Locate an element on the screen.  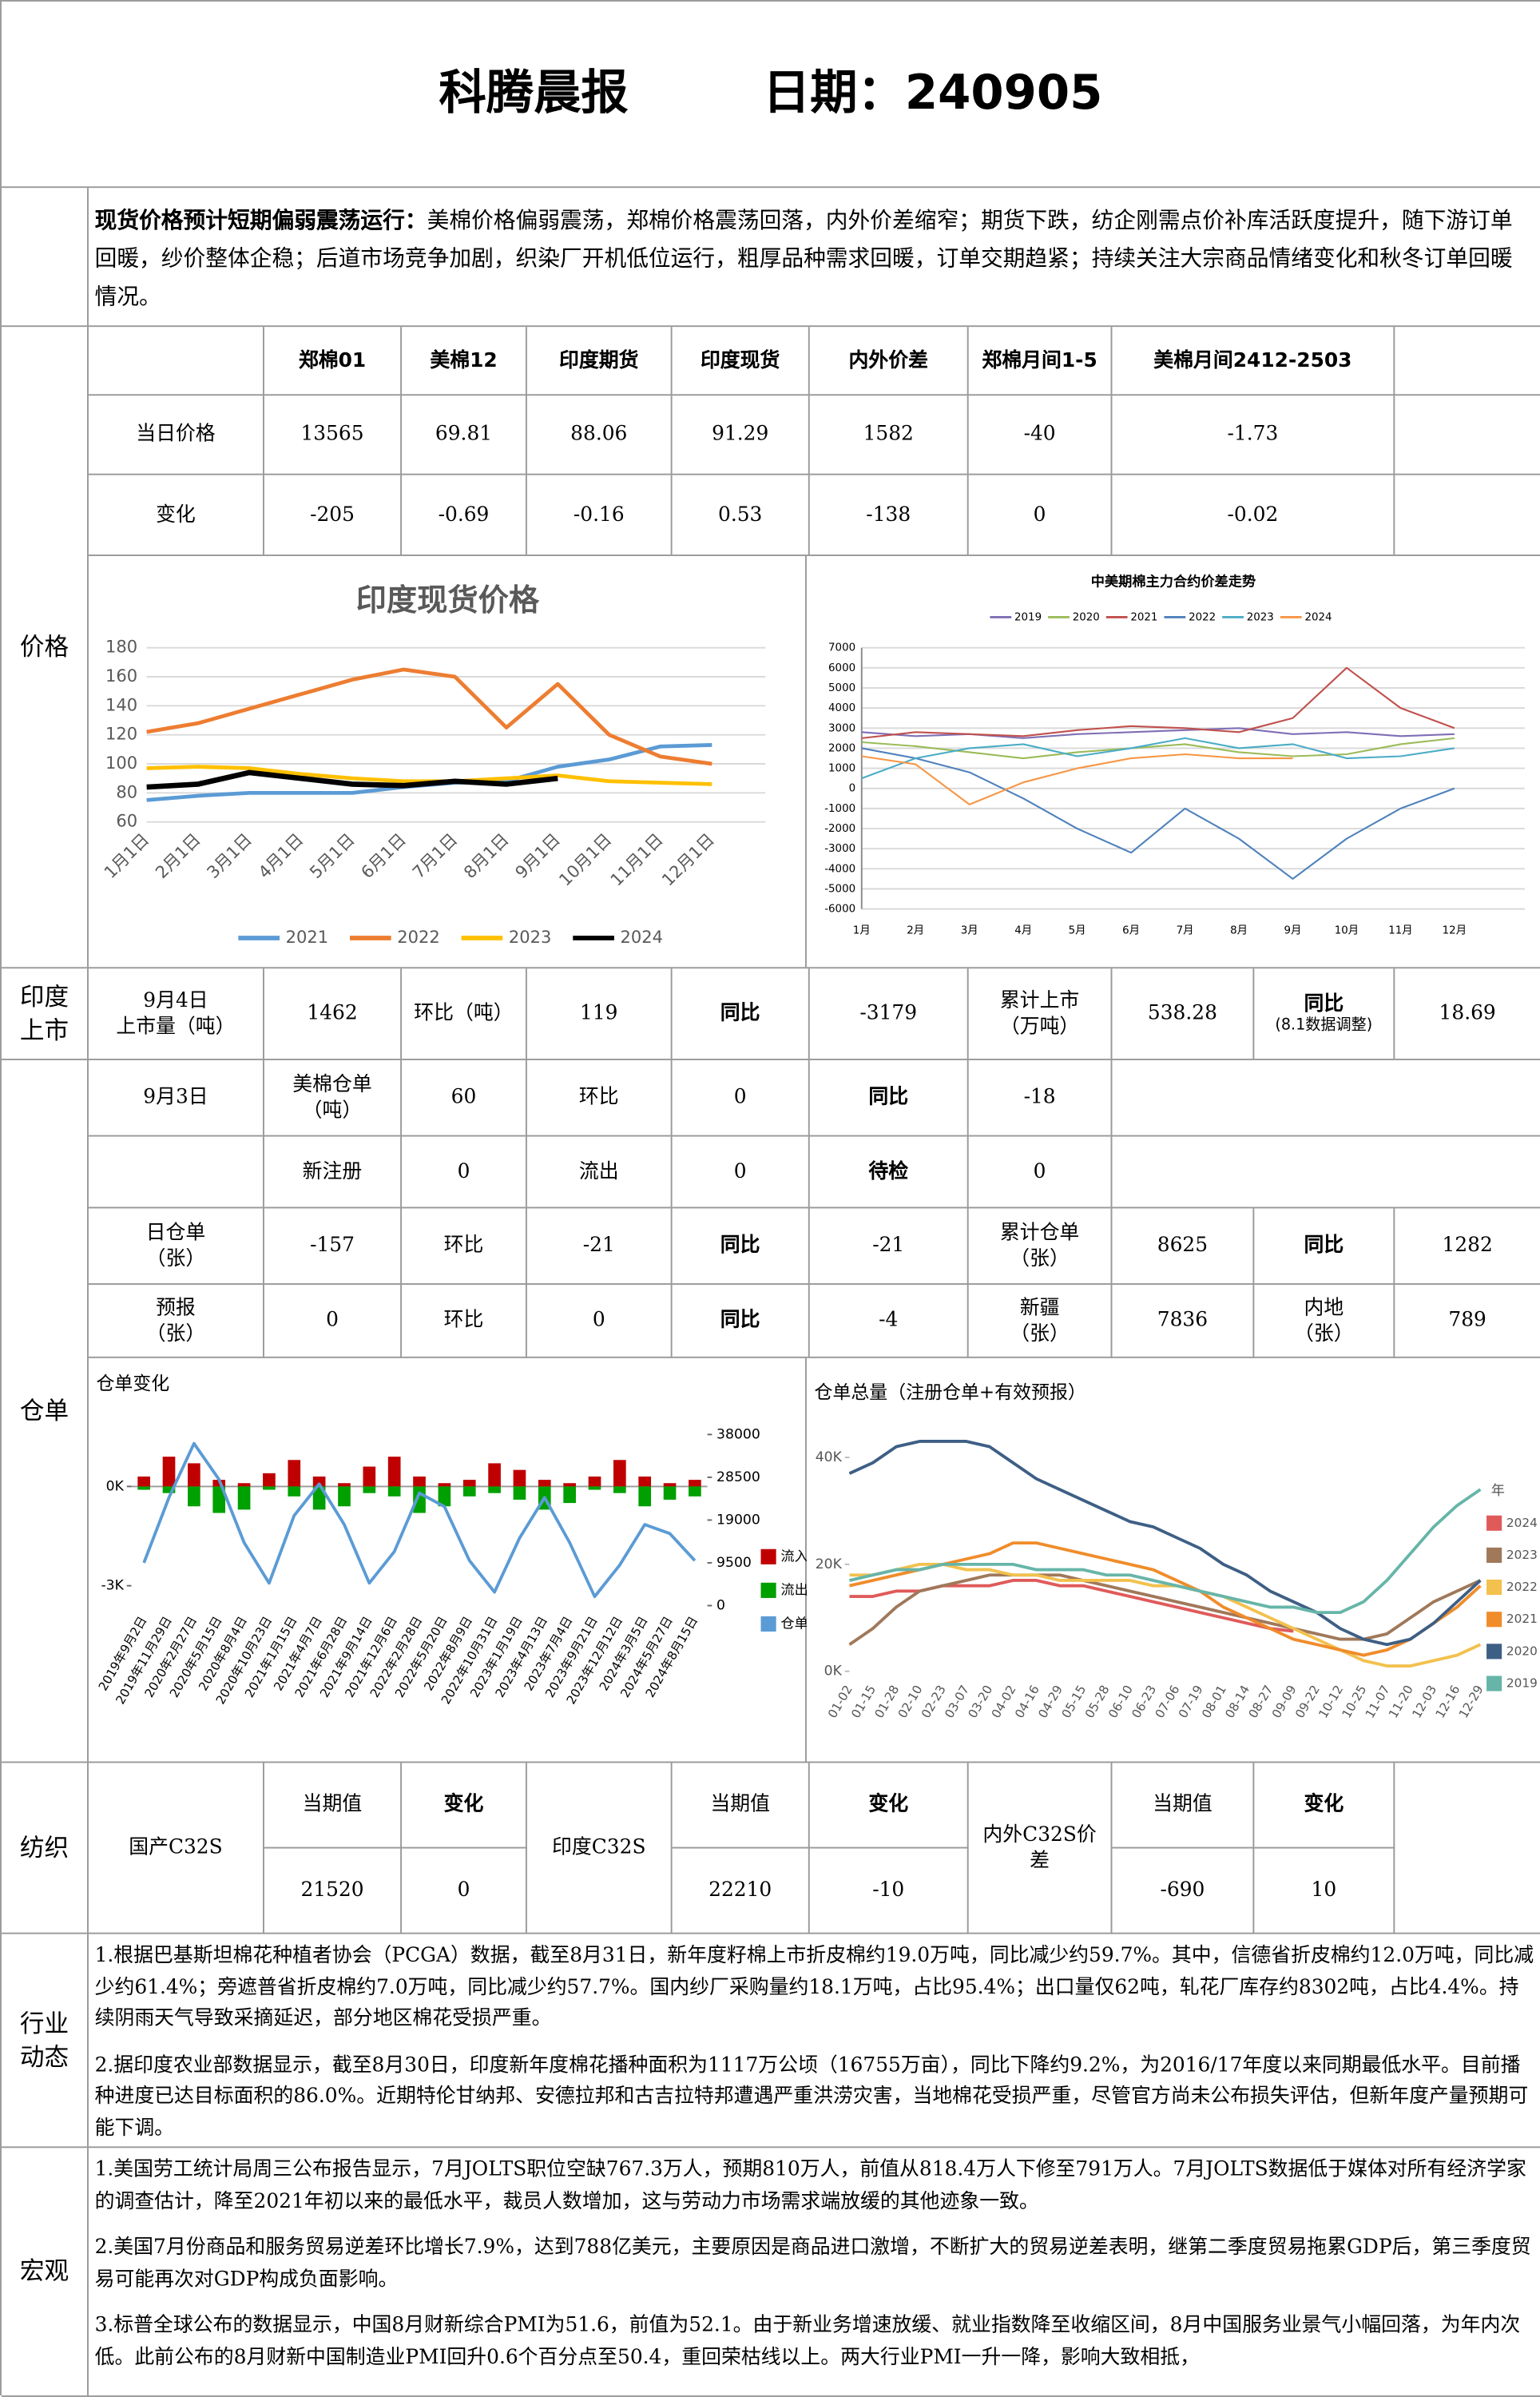
table-cell: 119 is located at coordinates (599, 1014).